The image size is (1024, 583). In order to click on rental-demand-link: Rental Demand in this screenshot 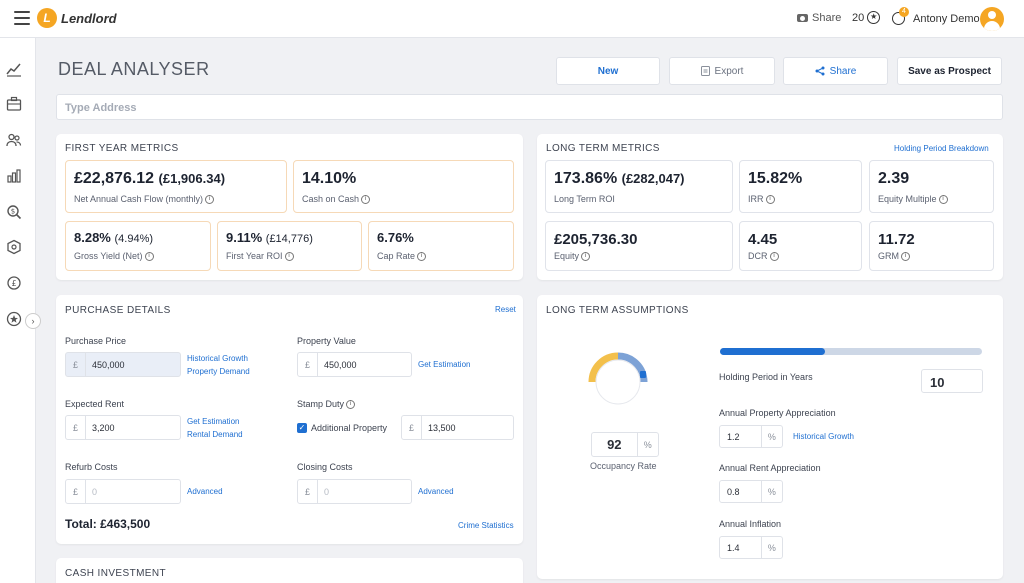, I will do `click(215, 434)`.